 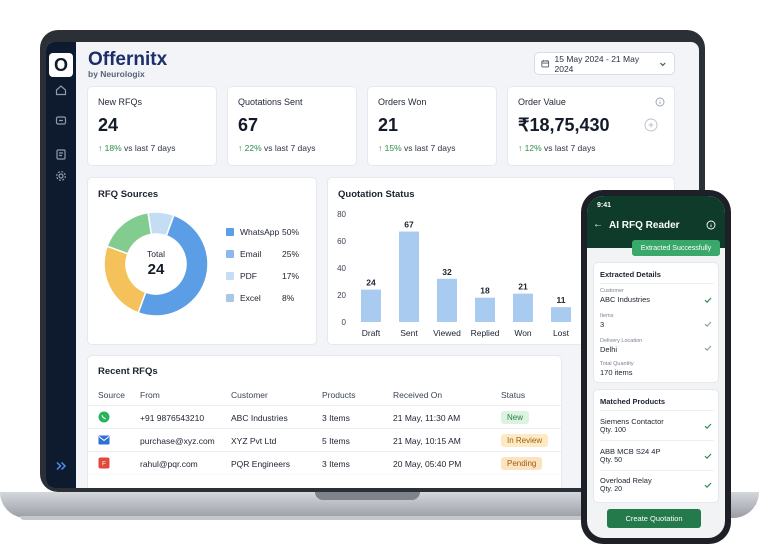 I want to click on double-chevron-right-icon, so click(x=61, y=466).